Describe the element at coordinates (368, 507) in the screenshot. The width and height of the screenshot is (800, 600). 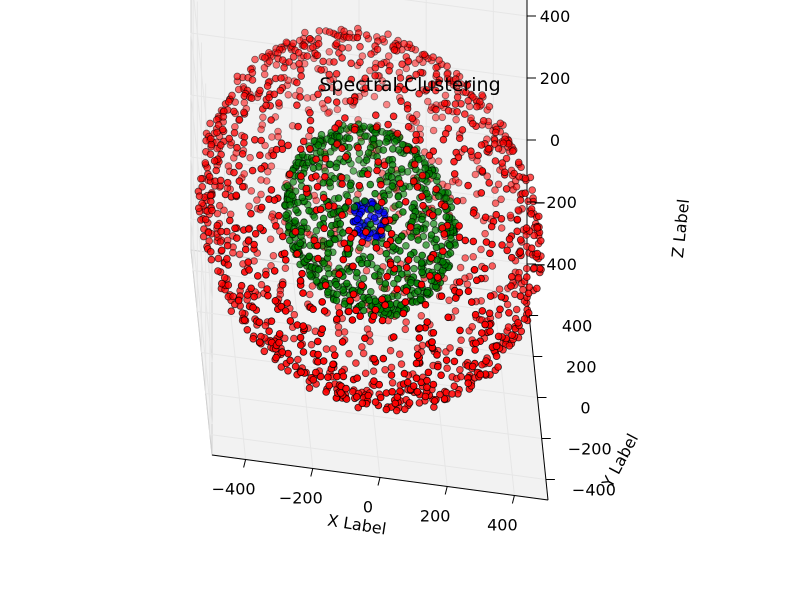
I see `x-tick-label: 0` at that location.